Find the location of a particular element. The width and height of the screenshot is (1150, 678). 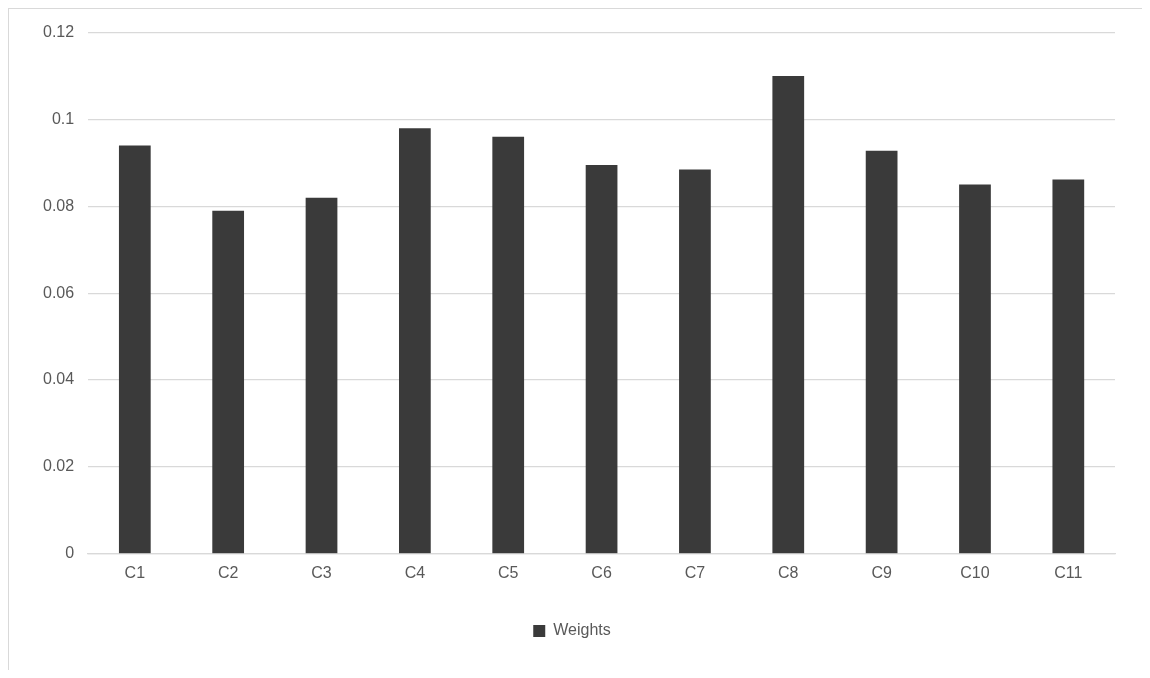

x-tick-label: C7 is located at coordinates (695, 572).